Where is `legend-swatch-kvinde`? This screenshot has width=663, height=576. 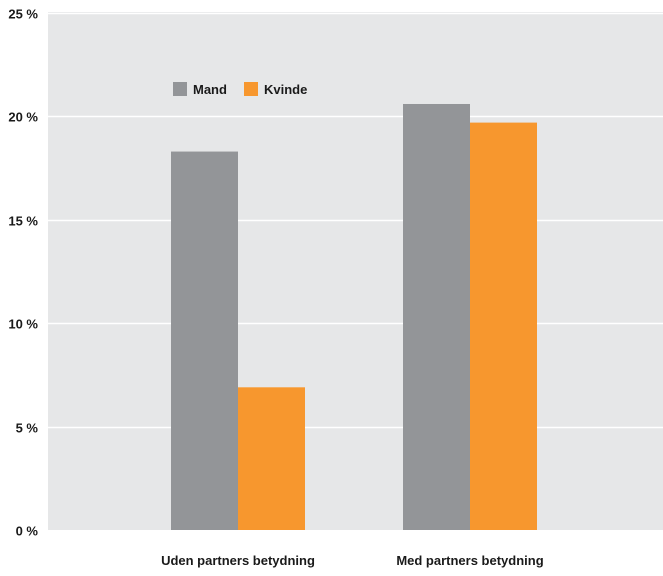
legend-swatch-kvinde is located at coordinates (251, 89).